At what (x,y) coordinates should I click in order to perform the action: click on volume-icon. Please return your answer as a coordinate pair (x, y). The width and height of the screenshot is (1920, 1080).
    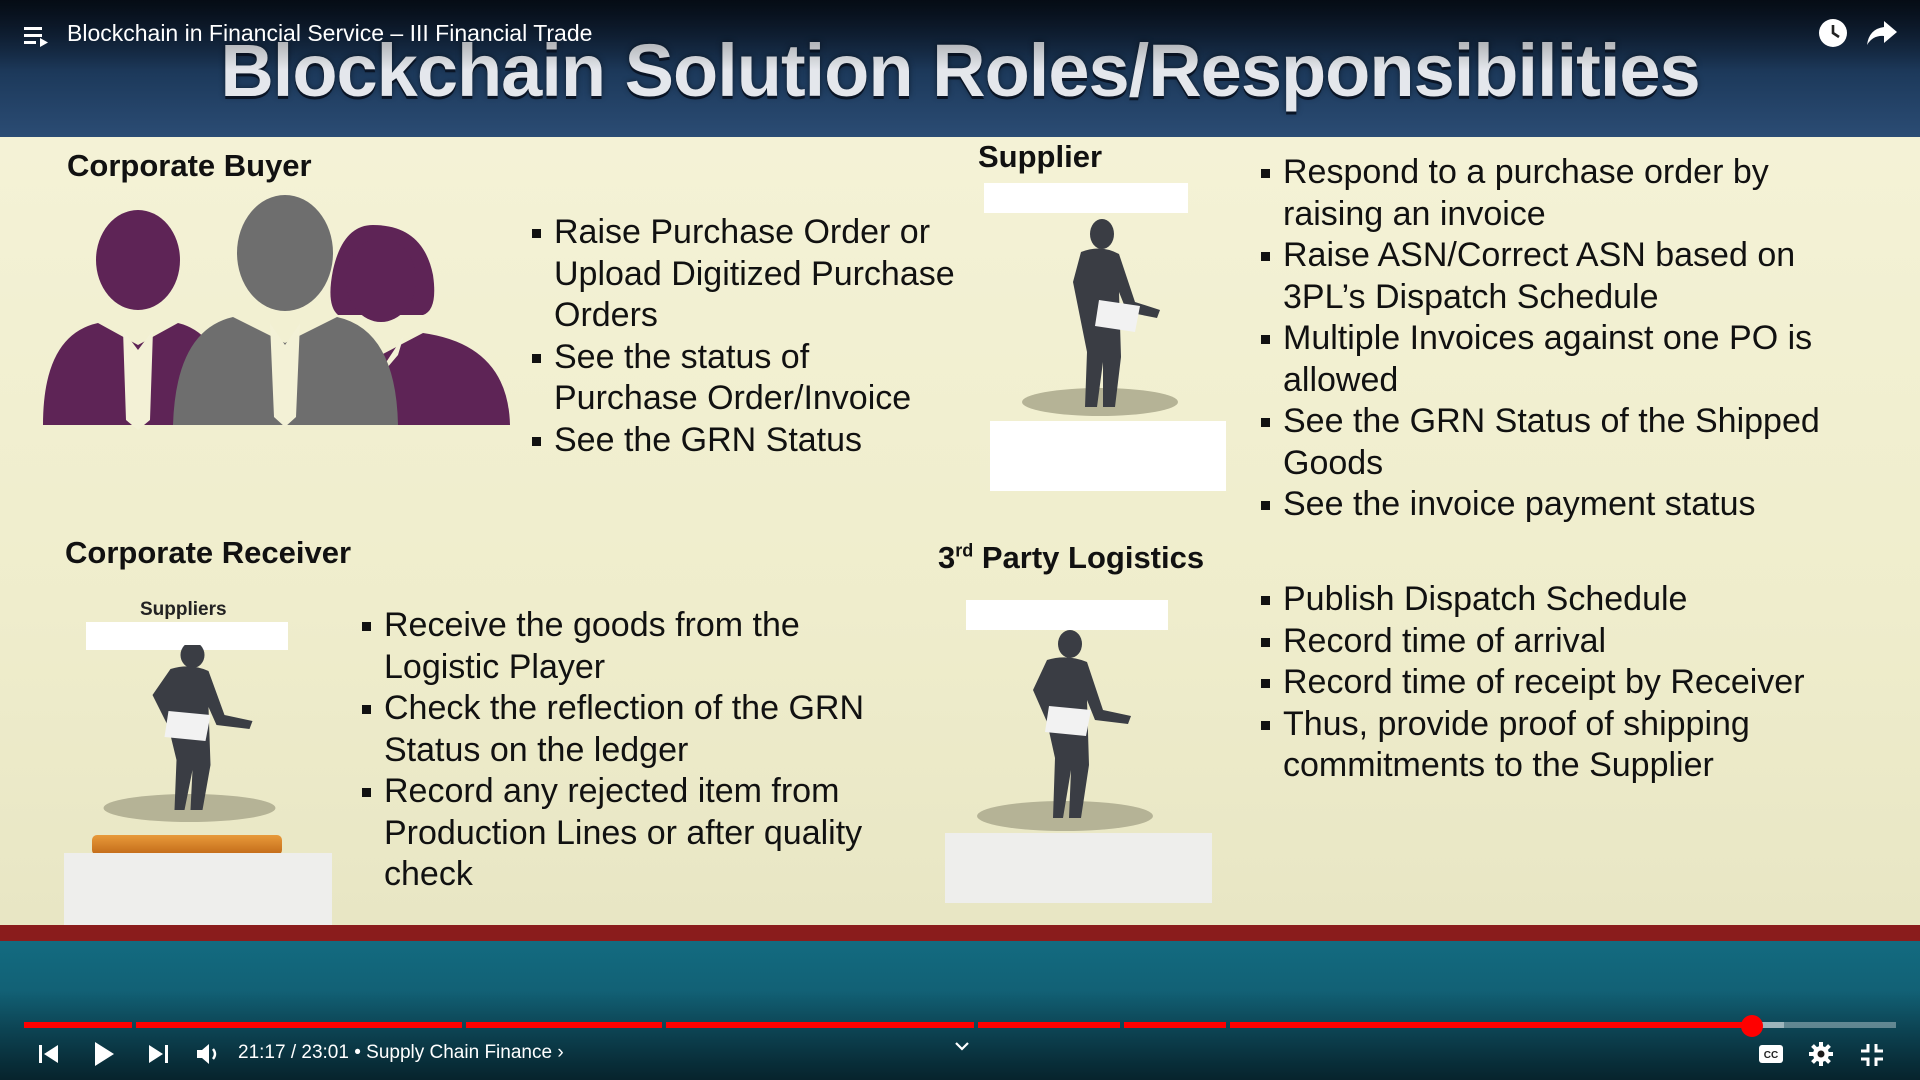
    Looking at the image, I should click on (209, 1054).